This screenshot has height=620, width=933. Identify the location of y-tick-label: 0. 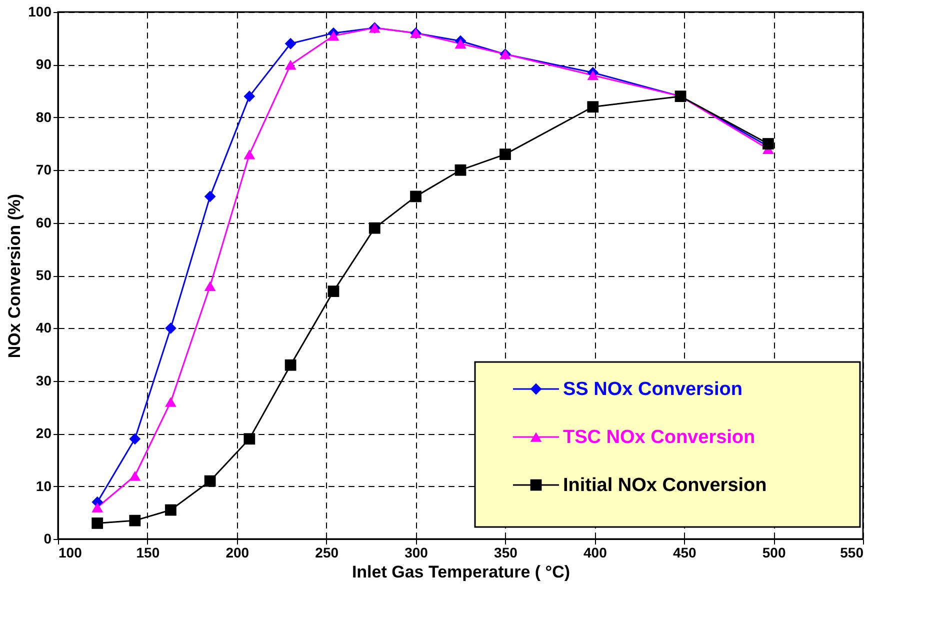
(48, 538).